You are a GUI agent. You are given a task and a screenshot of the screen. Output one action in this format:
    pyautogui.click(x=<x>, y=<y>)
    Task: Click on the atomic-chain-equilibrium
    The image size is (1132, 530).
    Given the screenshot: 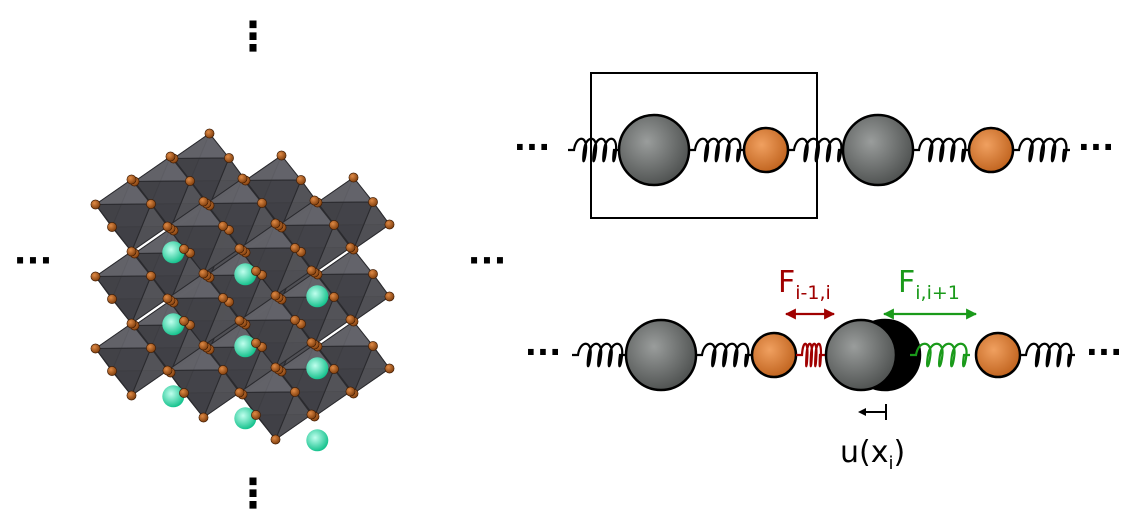 What is the action you would take?
    pyautogui.click(x=819, y=150)
    